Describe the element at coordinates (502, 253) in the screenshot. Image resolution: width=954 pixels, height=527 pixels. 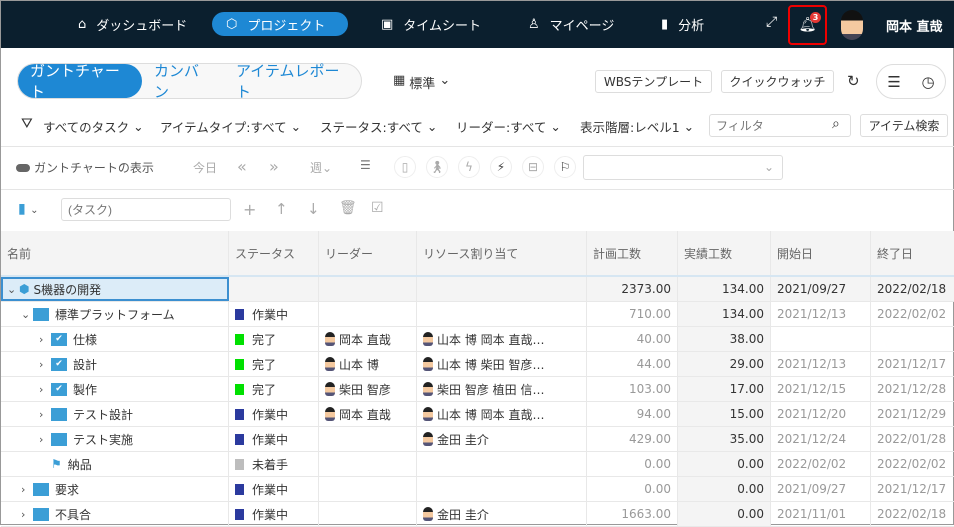
I see `col-resources: リソース割り当て` at that location.